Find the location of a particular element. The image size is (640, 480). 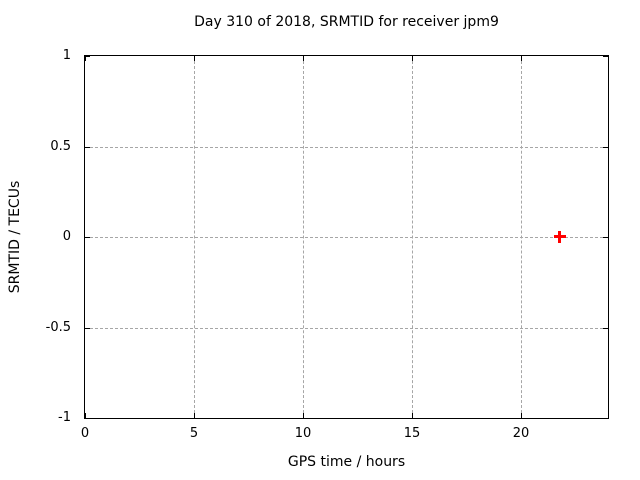

x-tick-label: 20 is located at coordinates (521, 433).